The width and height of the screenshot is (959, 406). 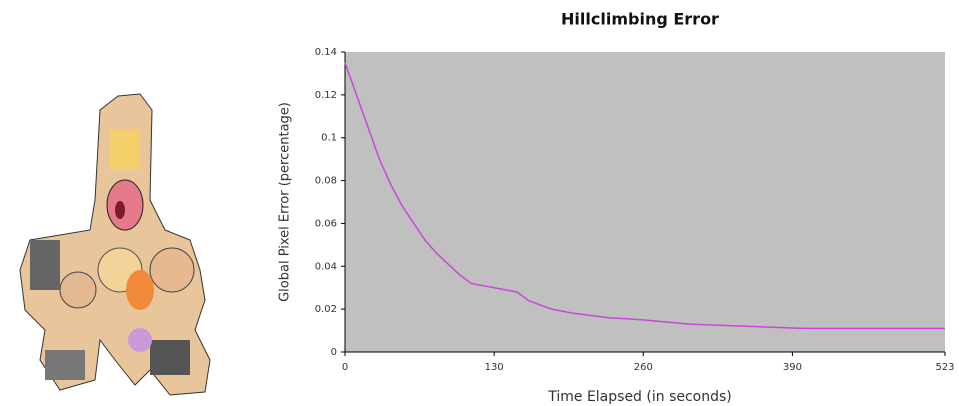 What do you see at coordinates (944, 367) in the screenshot?
I see `x-tick-label: 523` at bounding box center [944, 367].